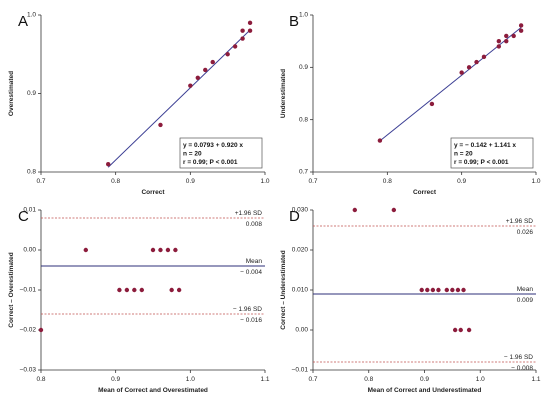 The width and height of the screenshot is (550, 404). Describe the element at coordinates (525, 232) in the screenshot. I see `panel-d-sd-line-0-value: 0.026` at that location.